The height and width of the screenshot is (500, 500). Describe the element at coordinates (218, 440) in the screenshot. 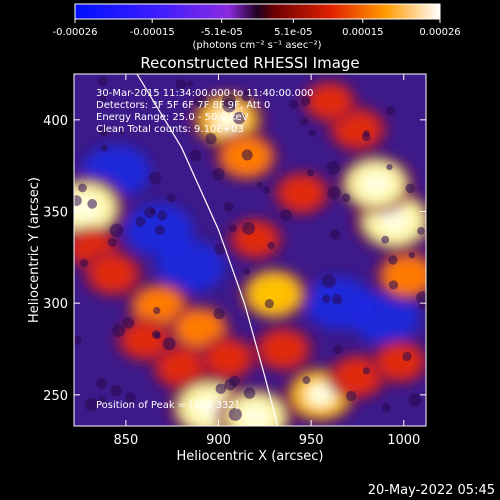

I see `x-tick-label: 900` at that location.